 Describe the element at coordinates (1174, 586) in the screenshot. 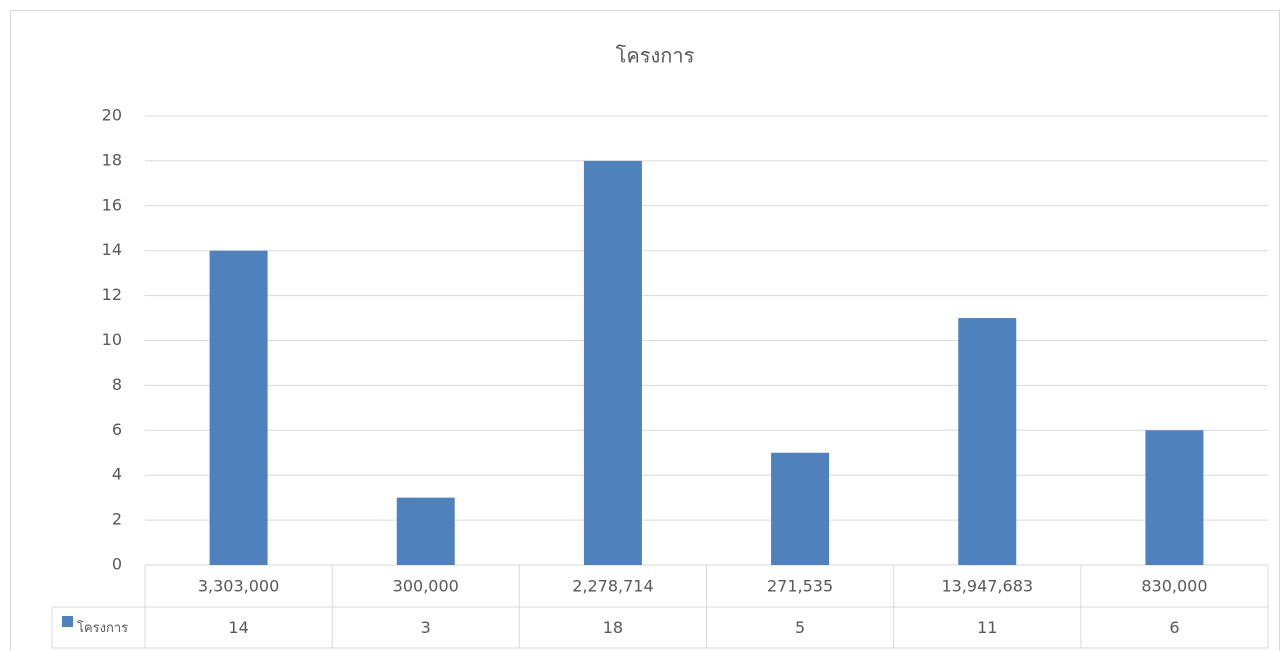

I see `x-tick-label: 830,000` at that location.